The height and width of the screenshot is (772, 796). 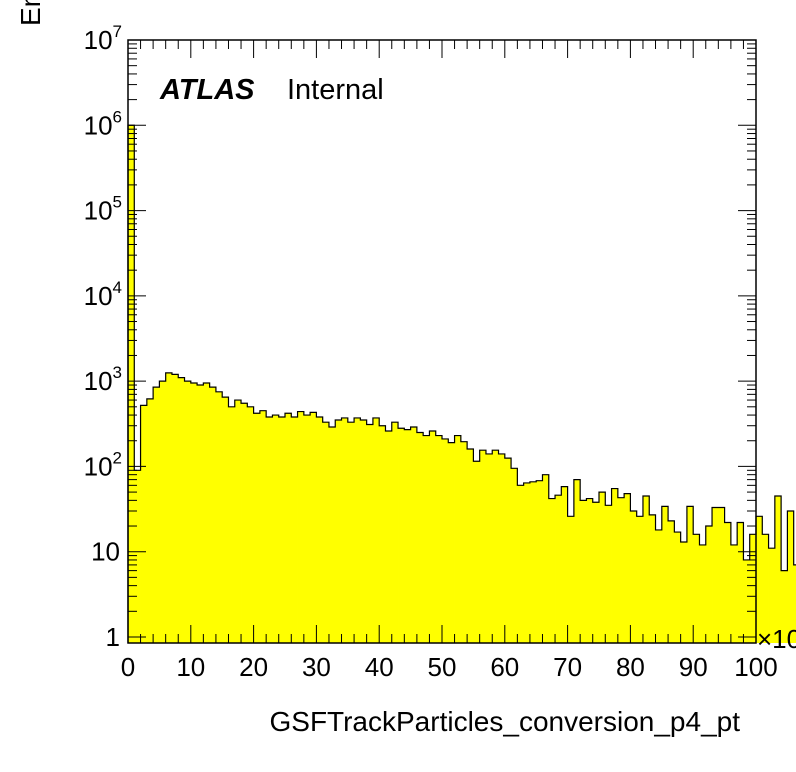 What do you see at coordinates (504, 721) in the screenshot?
I see `x-axis-title: GSFTrackParticles_conversion_p4_pt` at bounding box center [504, 721].